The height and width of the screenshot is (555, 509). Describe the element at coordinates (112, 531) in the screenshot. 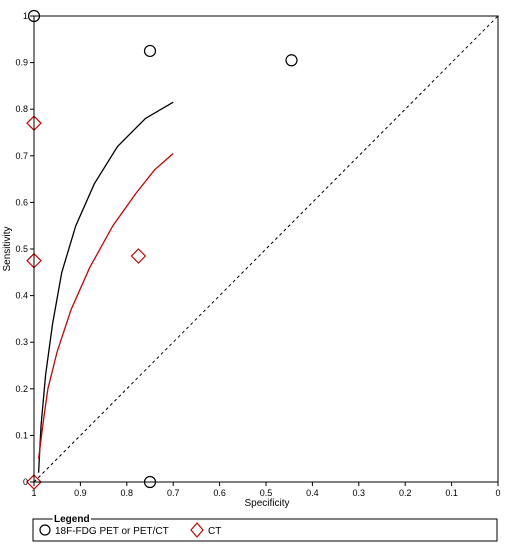

I see `legend-entry-pet: 18F-FDG PET or PET/CT` at that location.